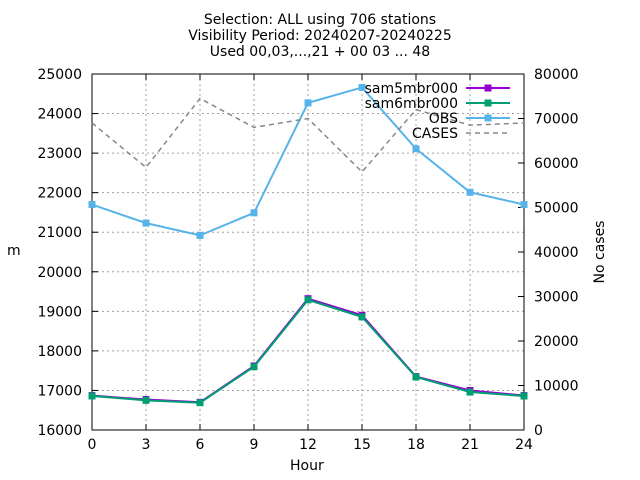 The image size is (640, 480). I want to click on legend-label-sam5mbr000: sam5mbr000, so click(411, 89).